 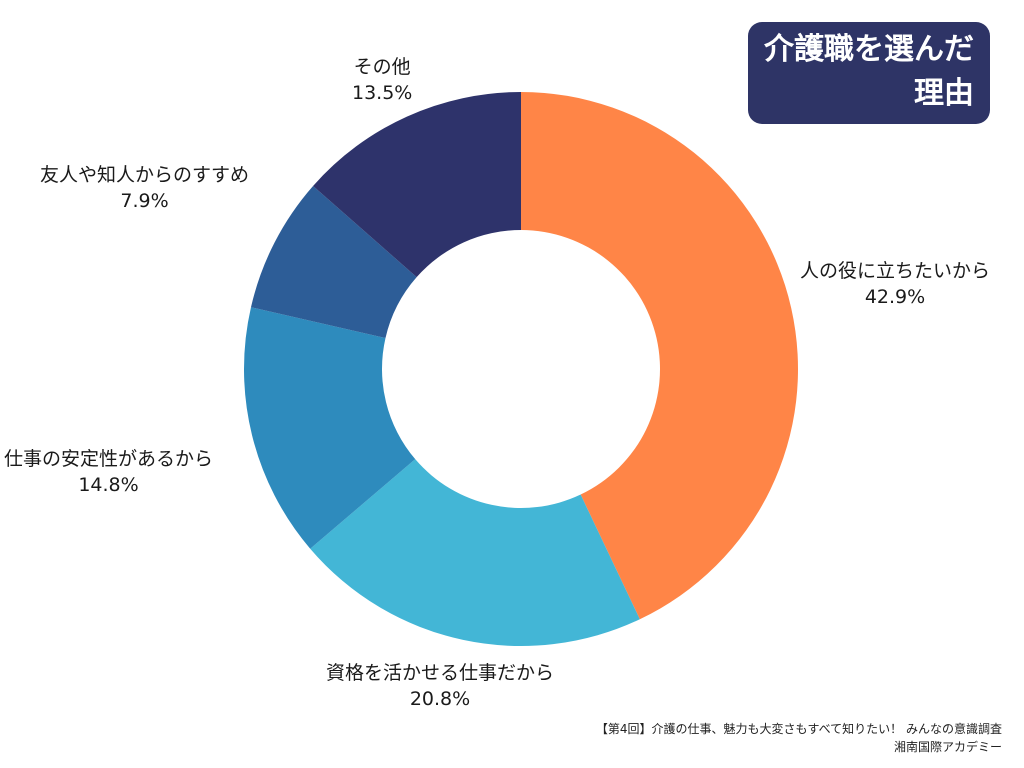 What do you see at coordinates (109, 459) in the screenshot?
I see `slice-name: 仕事の安定性があるから` at bounding box center [109, 459].